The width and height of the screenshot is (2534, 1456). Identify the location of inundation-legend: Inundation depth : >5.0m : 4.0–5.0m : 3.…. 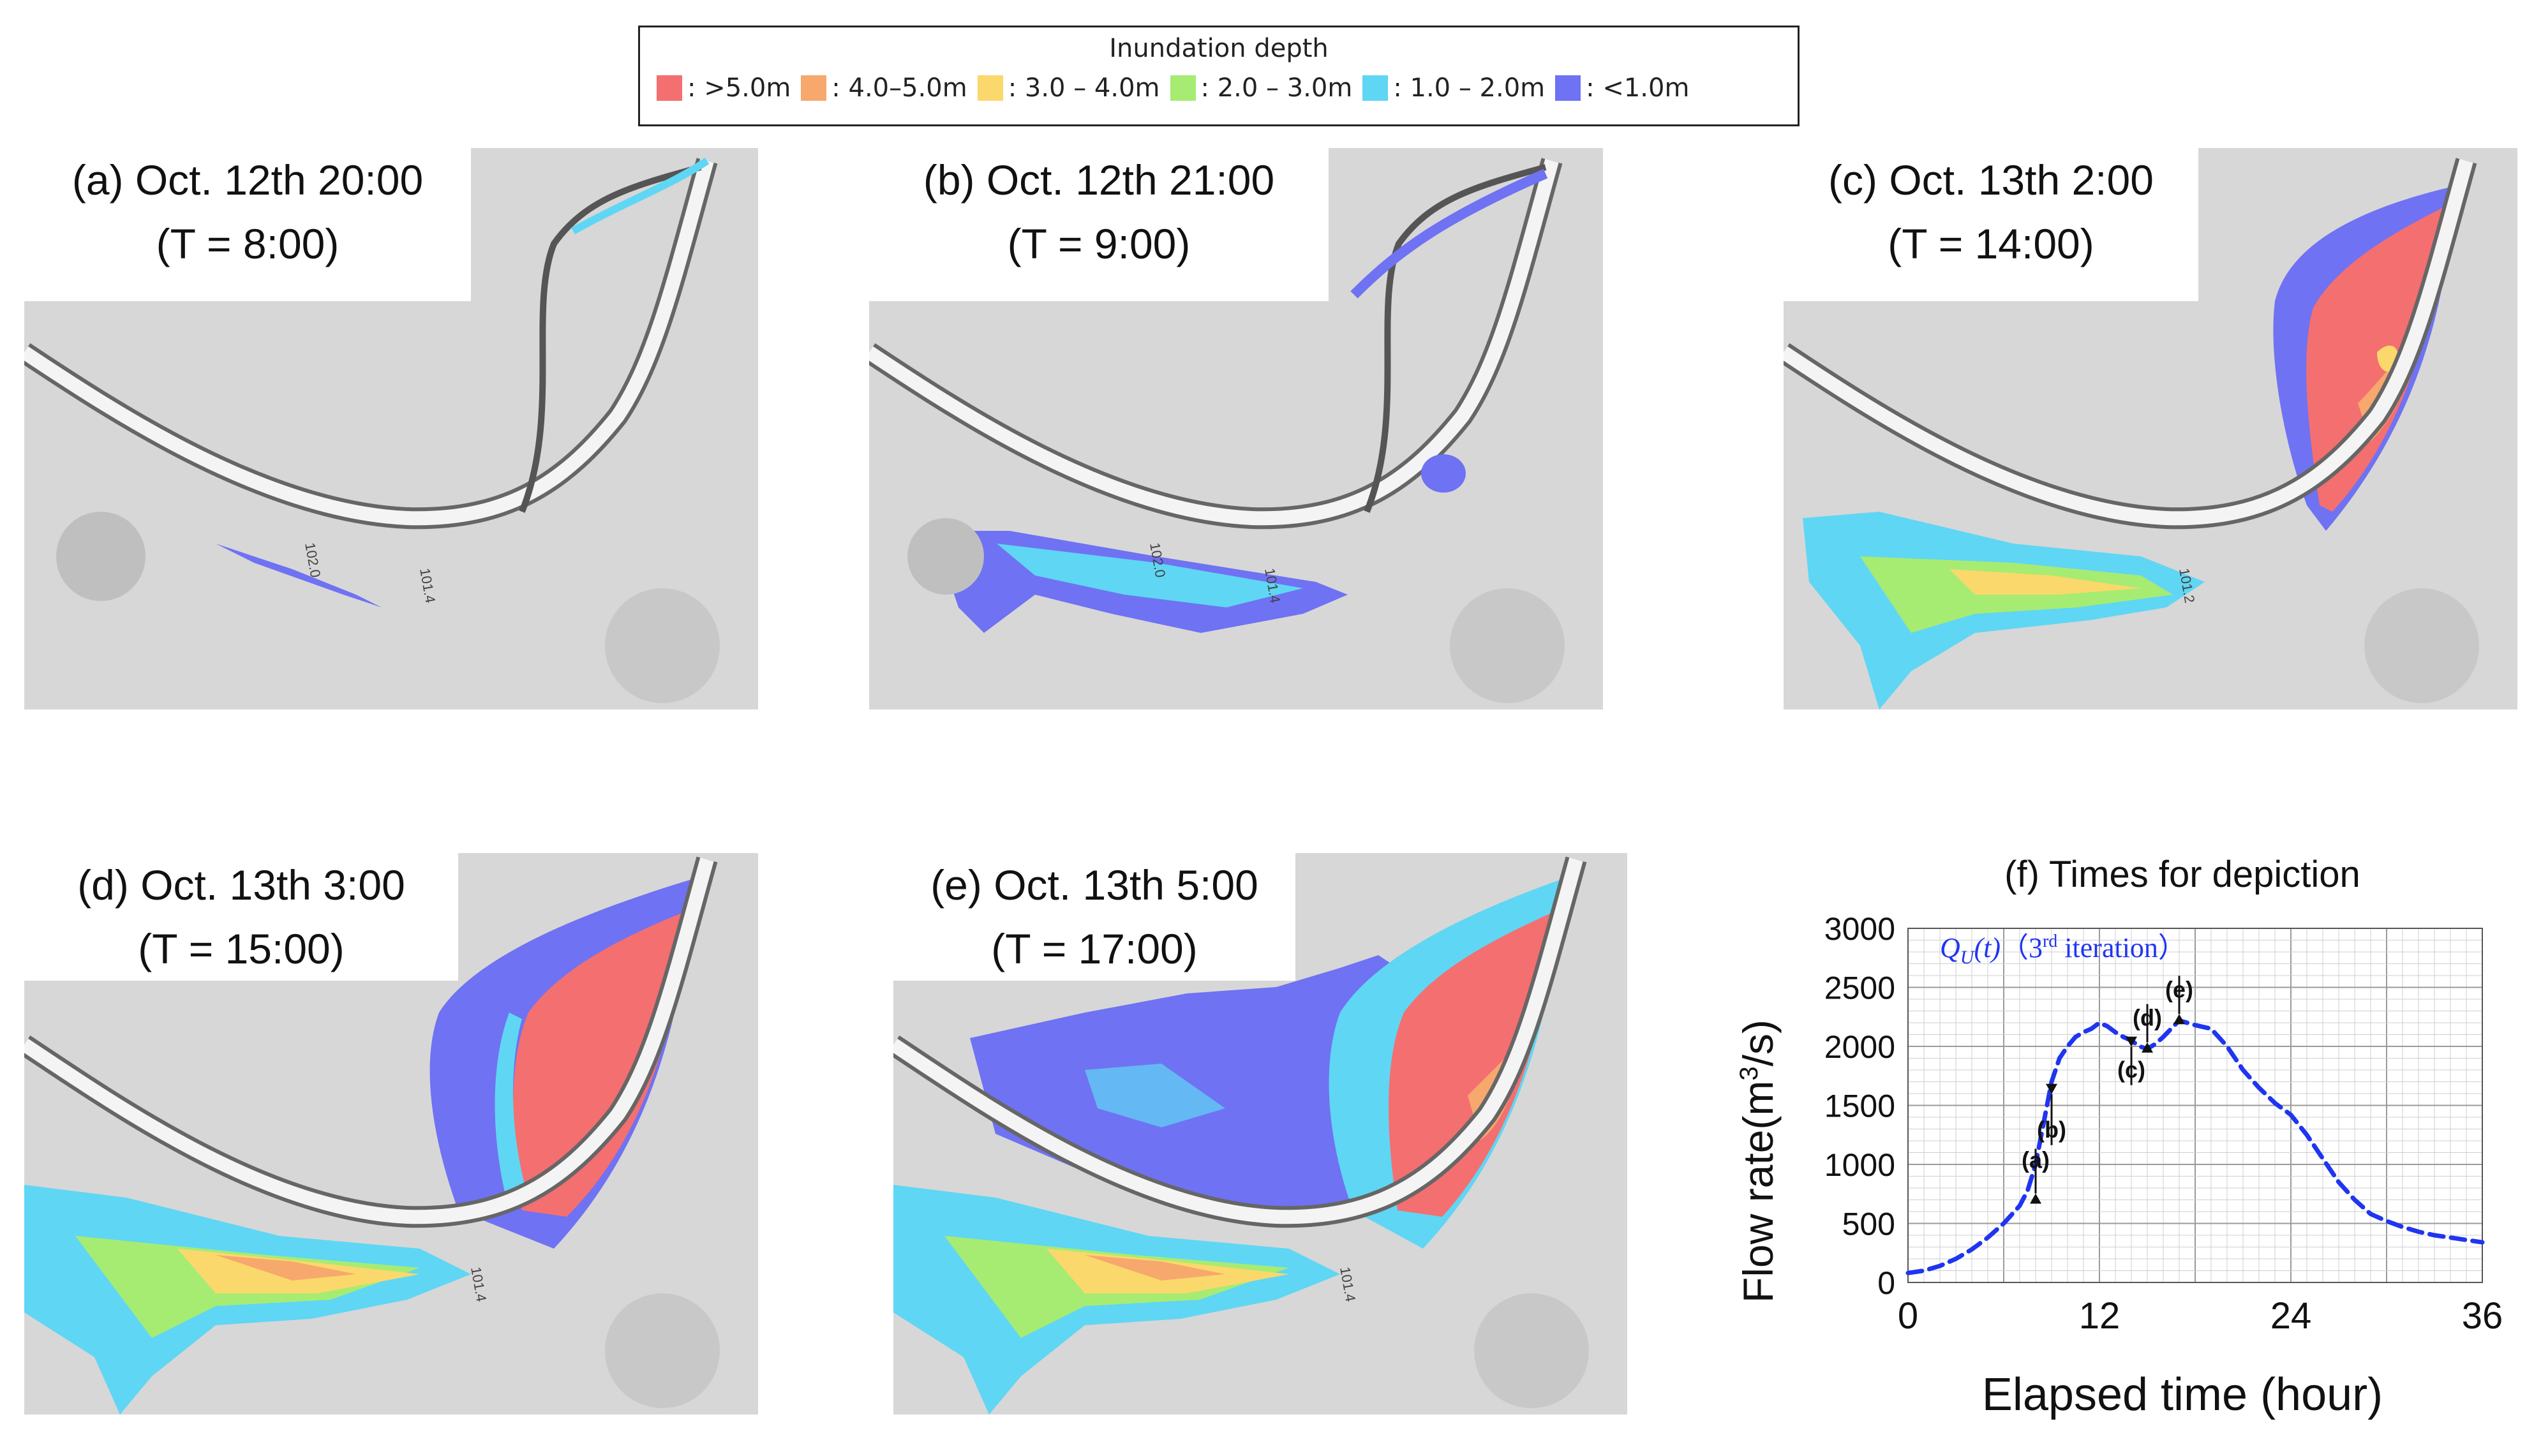
(1219, 76).